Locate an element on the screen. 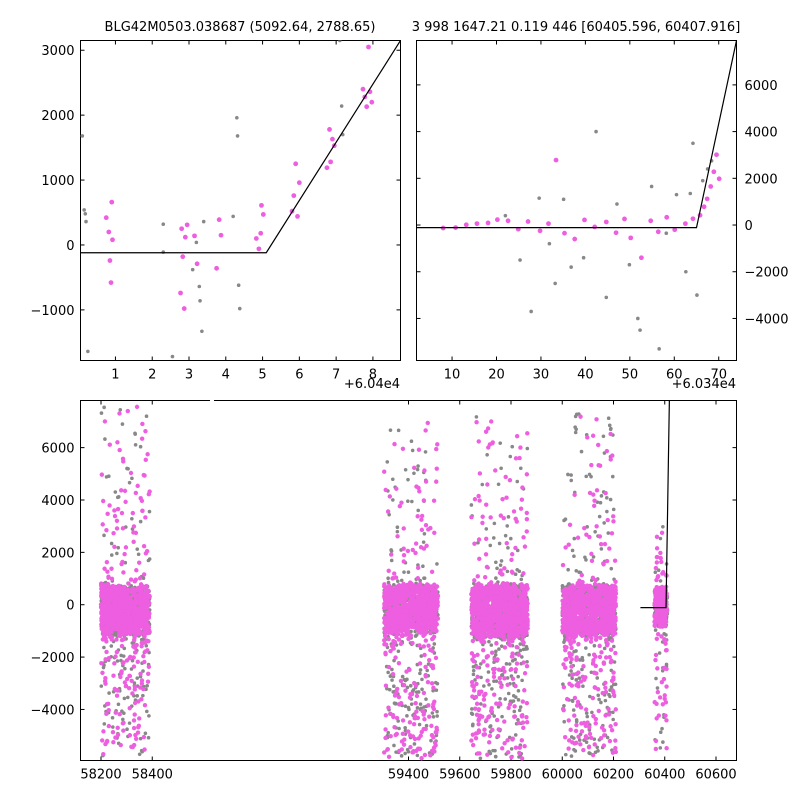 The image size is (800, 800). y-tick-label: 6000 is located at coordinates (57, 449).